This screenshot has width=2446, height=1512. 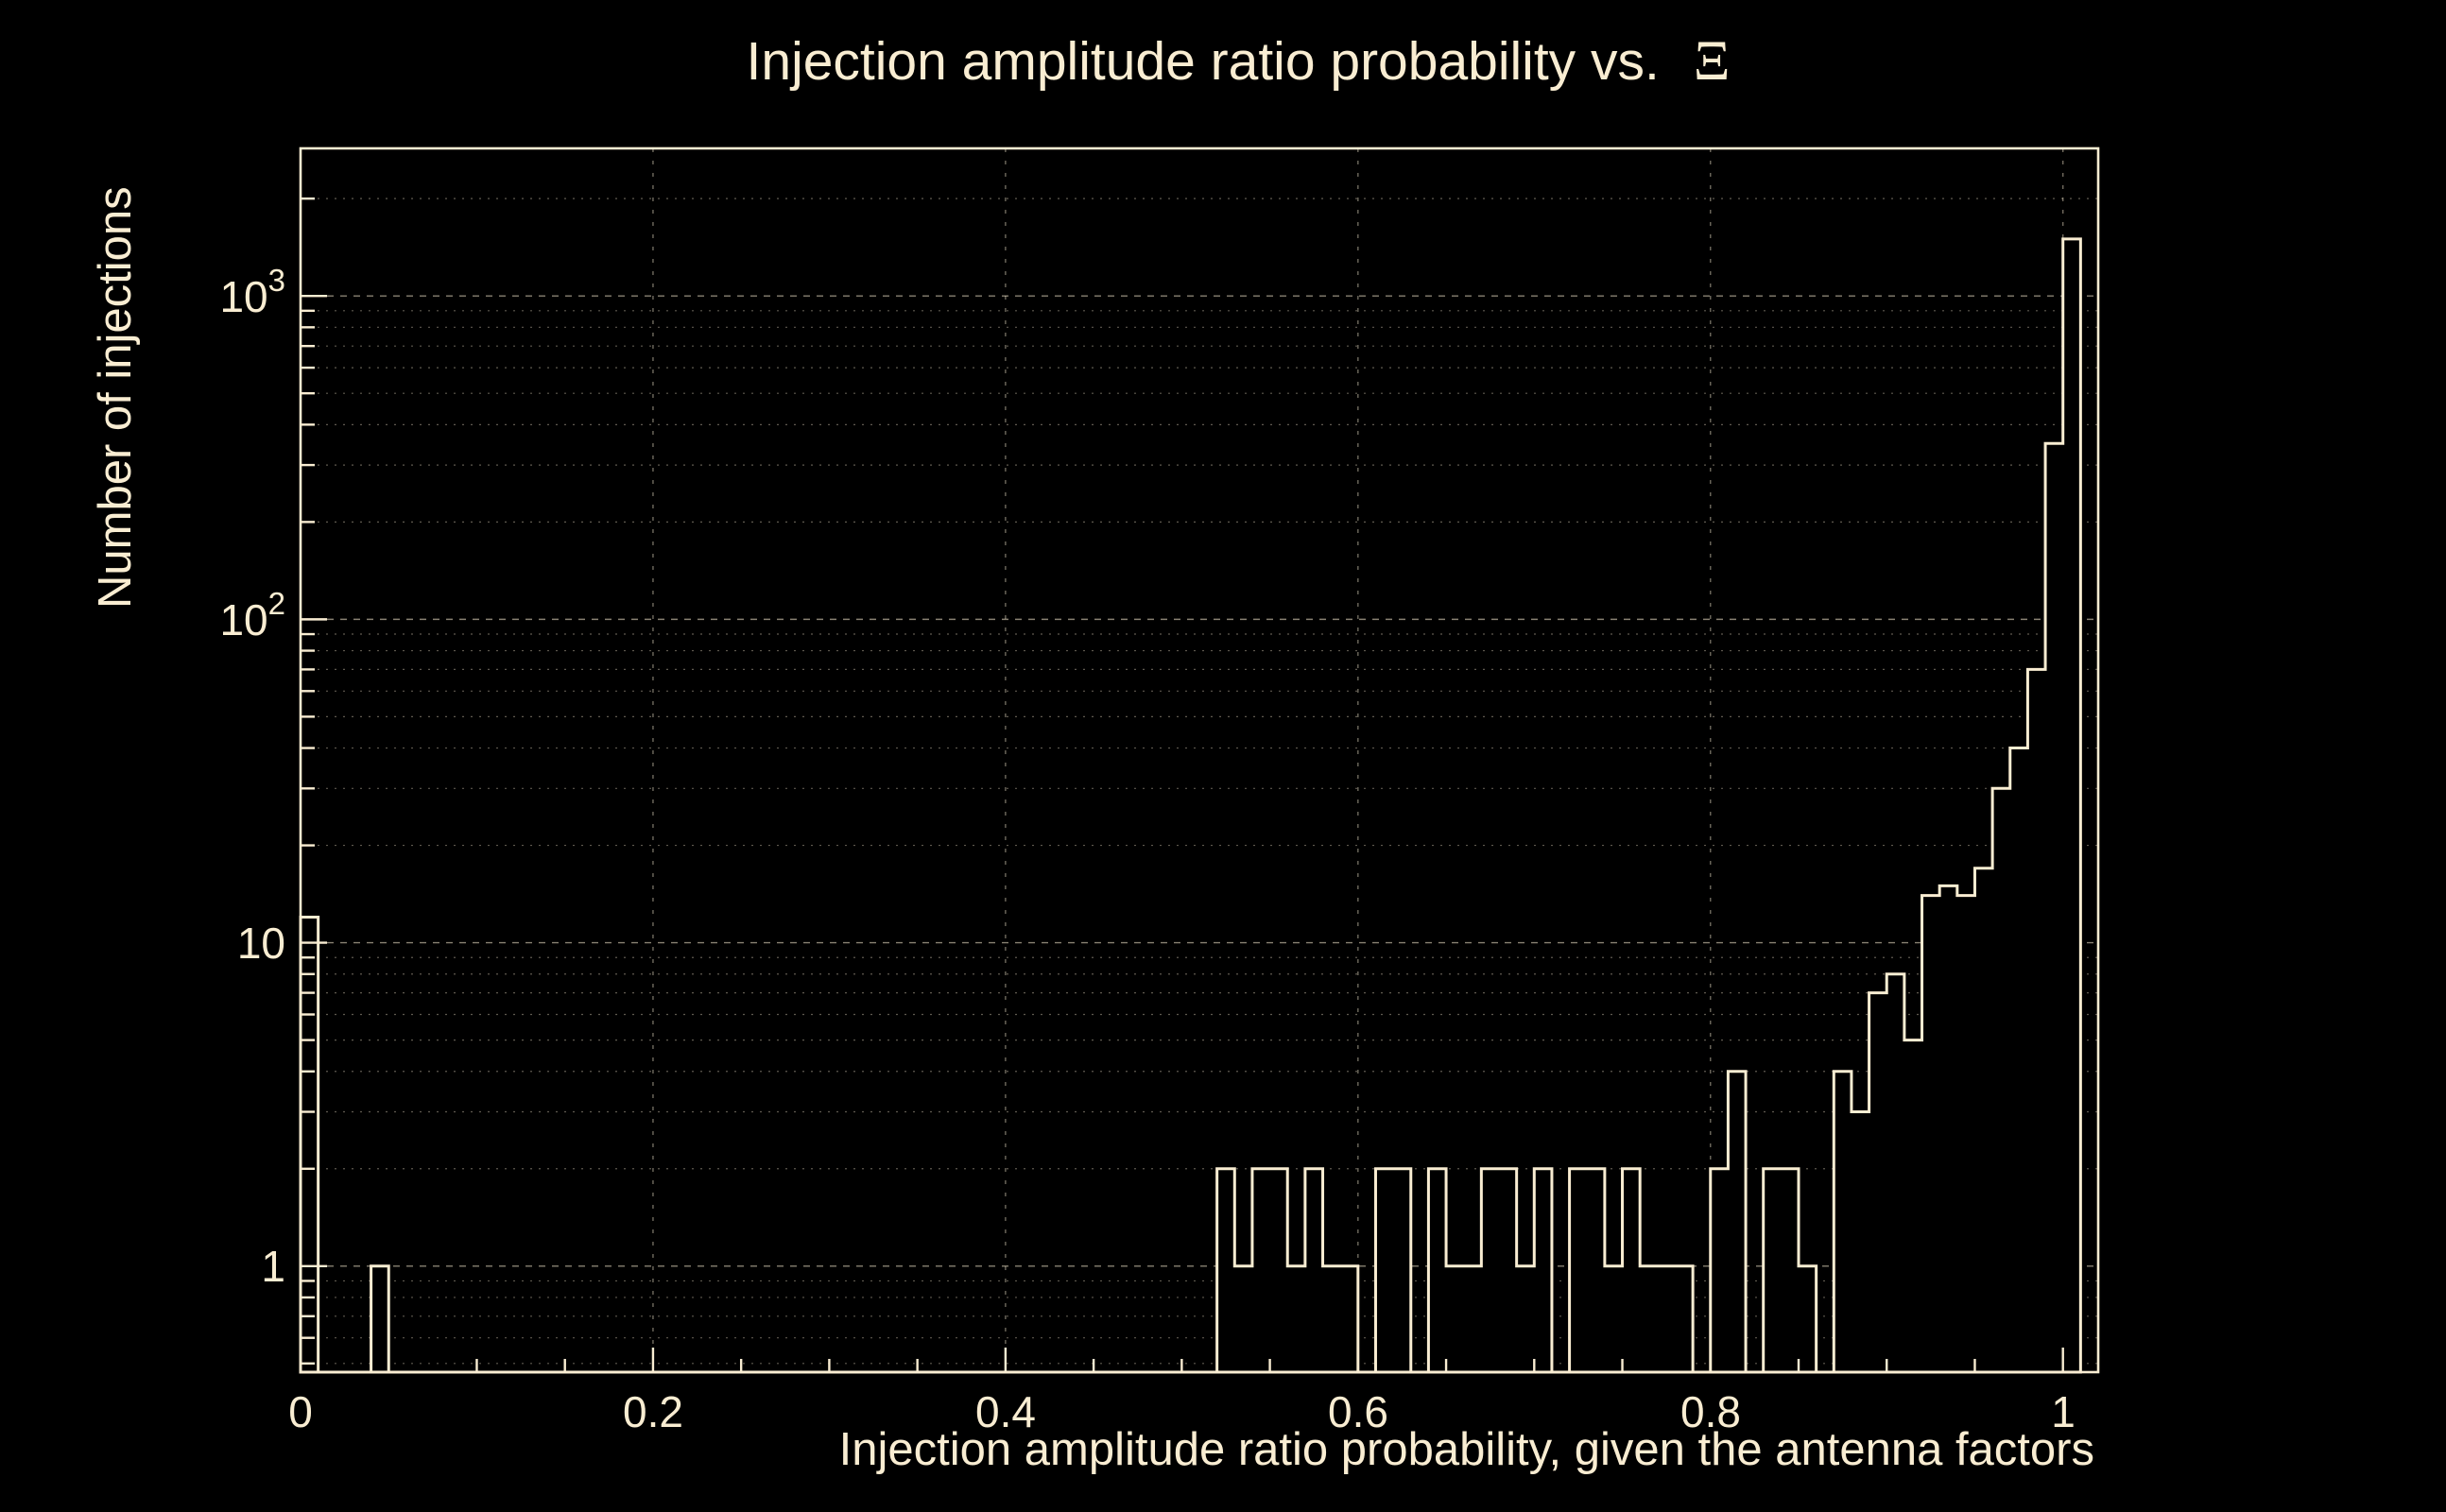 What do you see at coordinates (276, 603) in the screenshot?
I see `y-tick-exponent: 2` at bounding box center [276, 603].